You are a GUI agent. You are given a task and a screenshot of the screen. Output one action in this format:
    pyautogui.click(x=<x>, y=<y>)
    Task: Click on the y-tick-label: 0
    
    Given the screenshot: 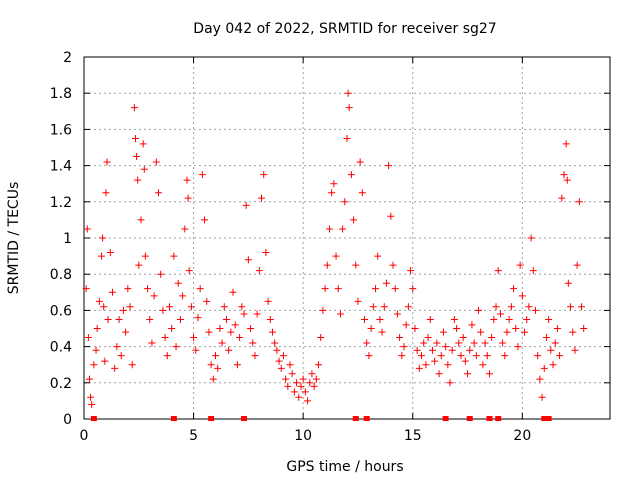 What is the action you would take?
    pyautogui.click(x=67, y=420)
    